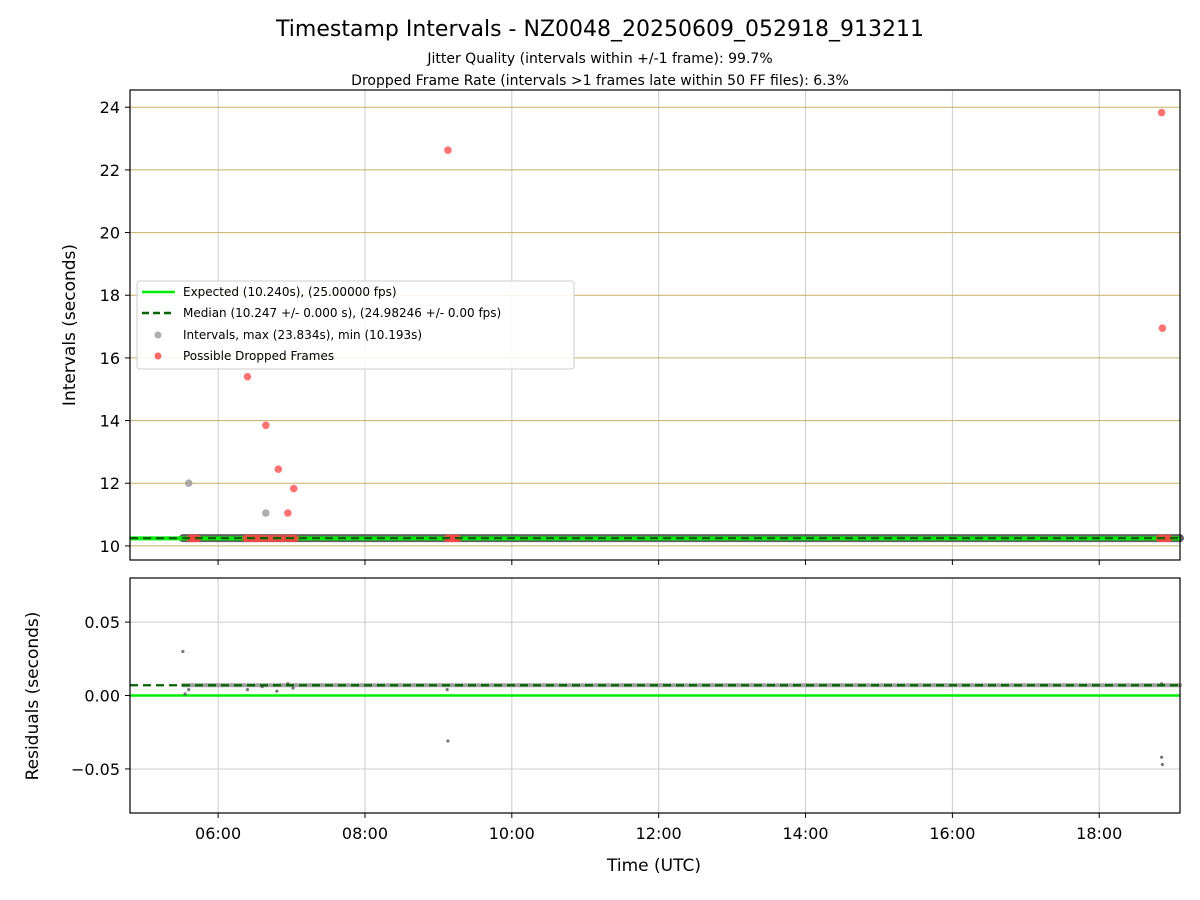 Image resolution: width=1200 pixels, height=900 pixels. What do you see at coordinates (659, 833) in the screenshot?
I see `x-tick-label: 12:00` at bounding box center [659, 833].